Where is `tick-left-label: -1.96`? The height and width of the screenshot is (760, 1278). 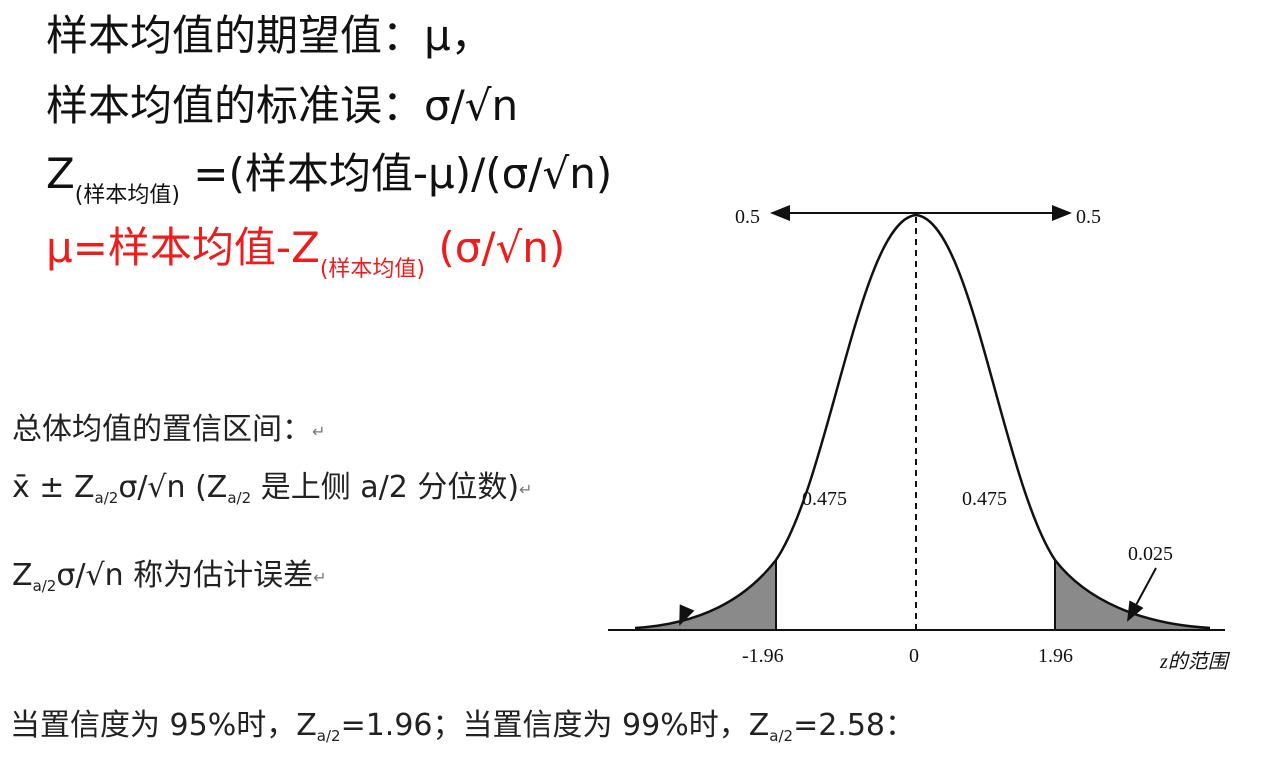 tick-left-label: -1.96 is located at coordinates (763, 656).